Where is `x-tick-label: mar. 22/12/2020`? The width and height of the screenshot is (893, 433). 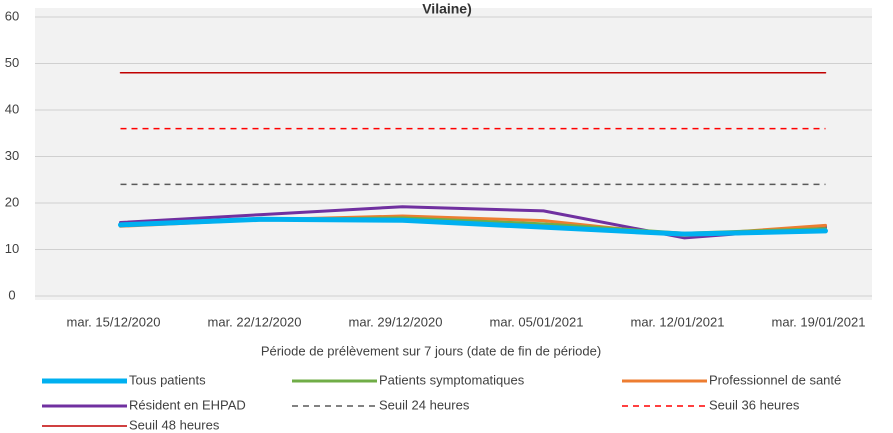 x-tick-label: mar. 22/12/2020 is located at coordinates (255, 321).